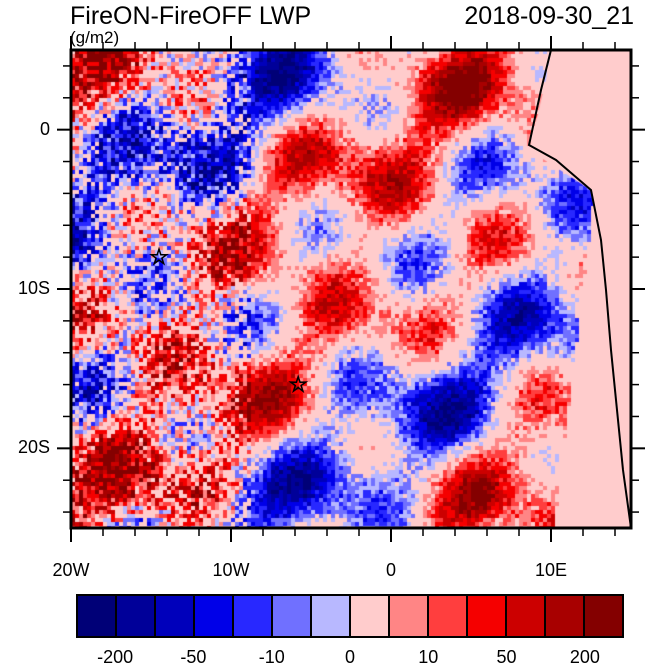  What do you see at coordinates (115, 657) in the screenshot?
I see `colorbar-label: -200` at bounding box center [115, 657].